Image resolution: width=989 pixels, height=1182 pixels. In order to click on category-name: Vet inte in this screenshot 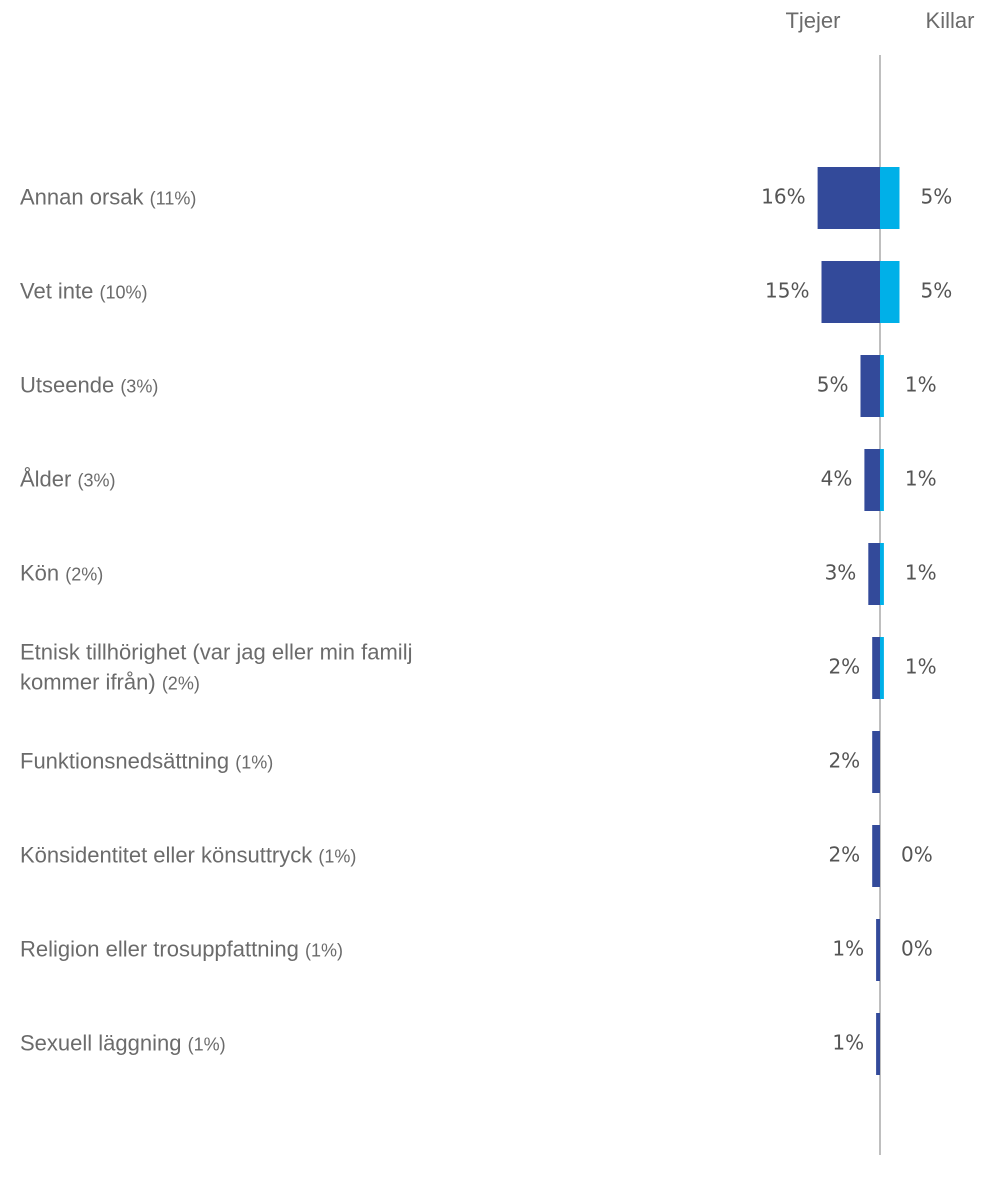, I will do `click(57, 291)`.